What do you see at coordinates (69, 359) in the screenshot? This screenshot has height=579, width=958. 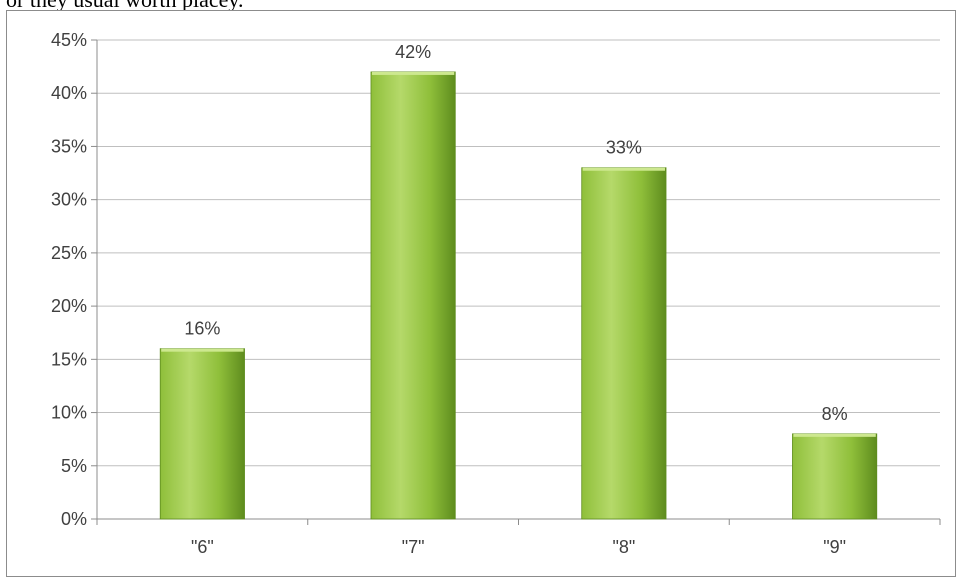 I see `y-tick-label: 15%` at bounding box center [69, 359].